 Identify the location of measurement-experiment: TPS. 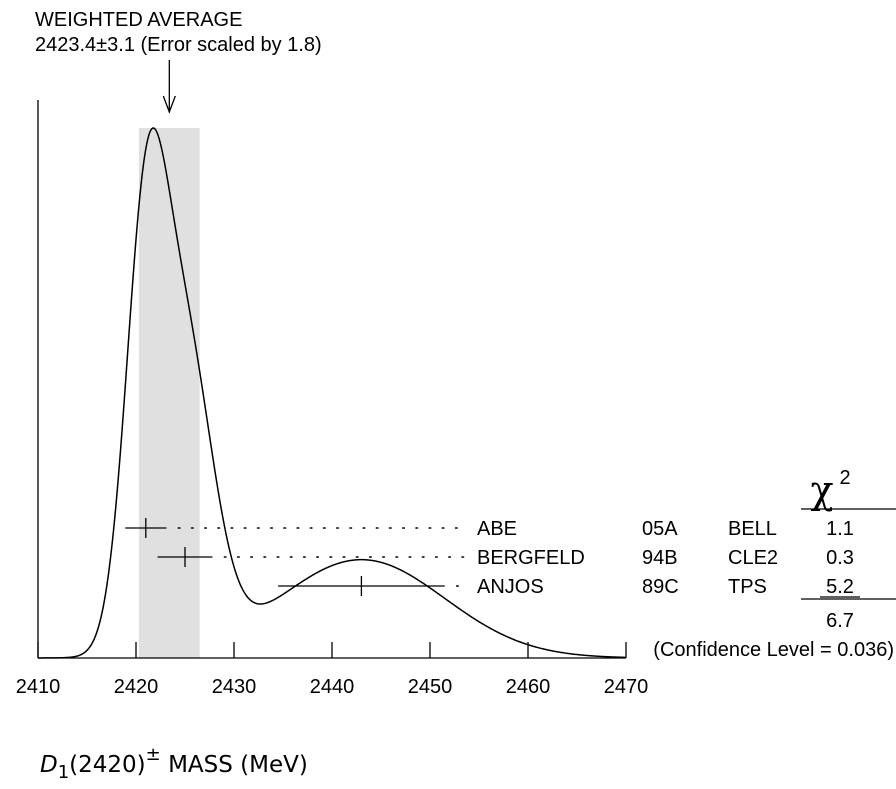
(747, 587).